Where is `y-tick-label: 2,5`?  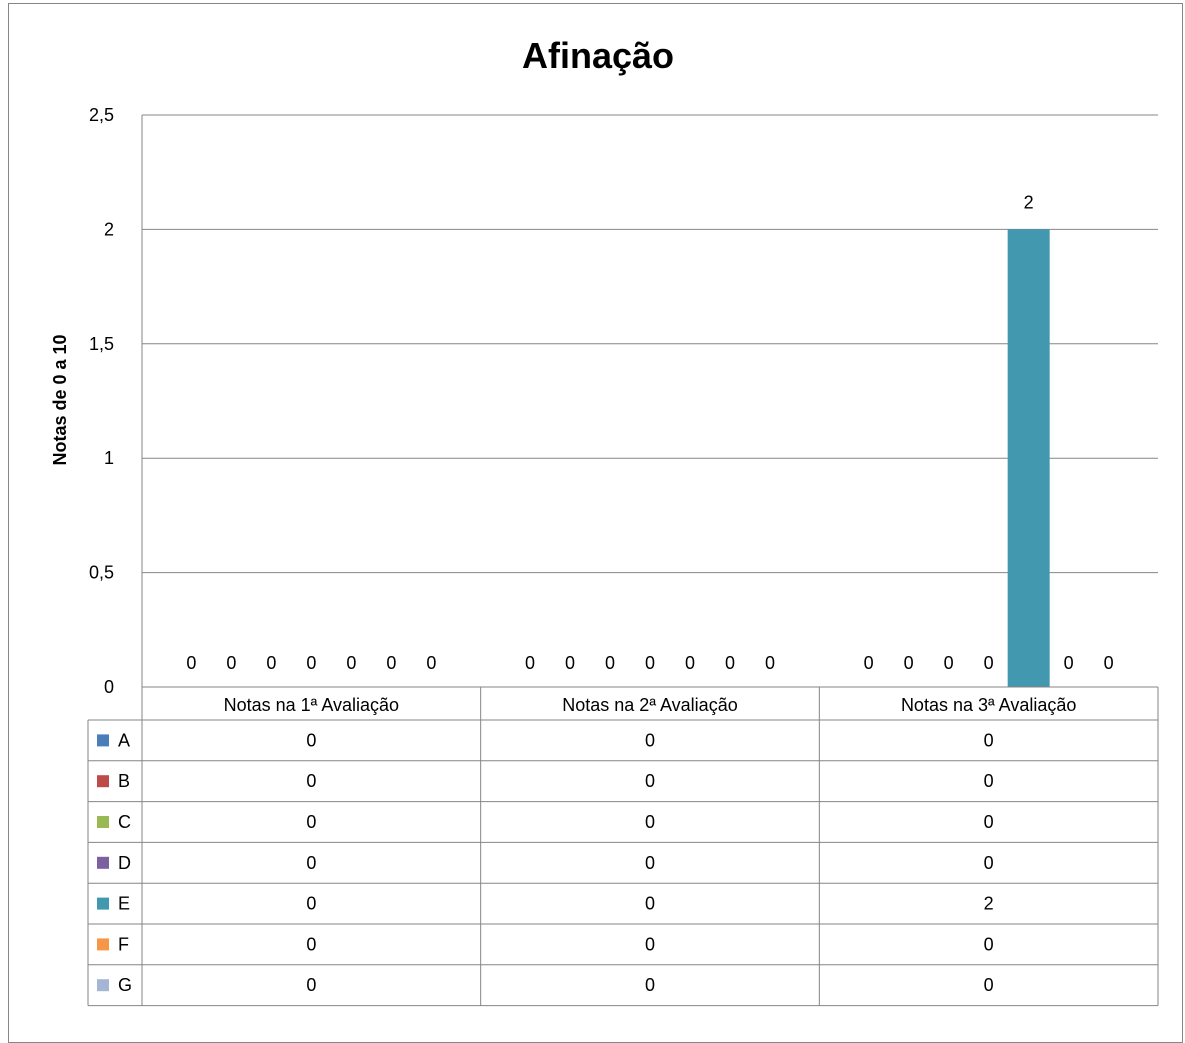
y-tick-label: 2,5 is located at coordinates (101, 115).